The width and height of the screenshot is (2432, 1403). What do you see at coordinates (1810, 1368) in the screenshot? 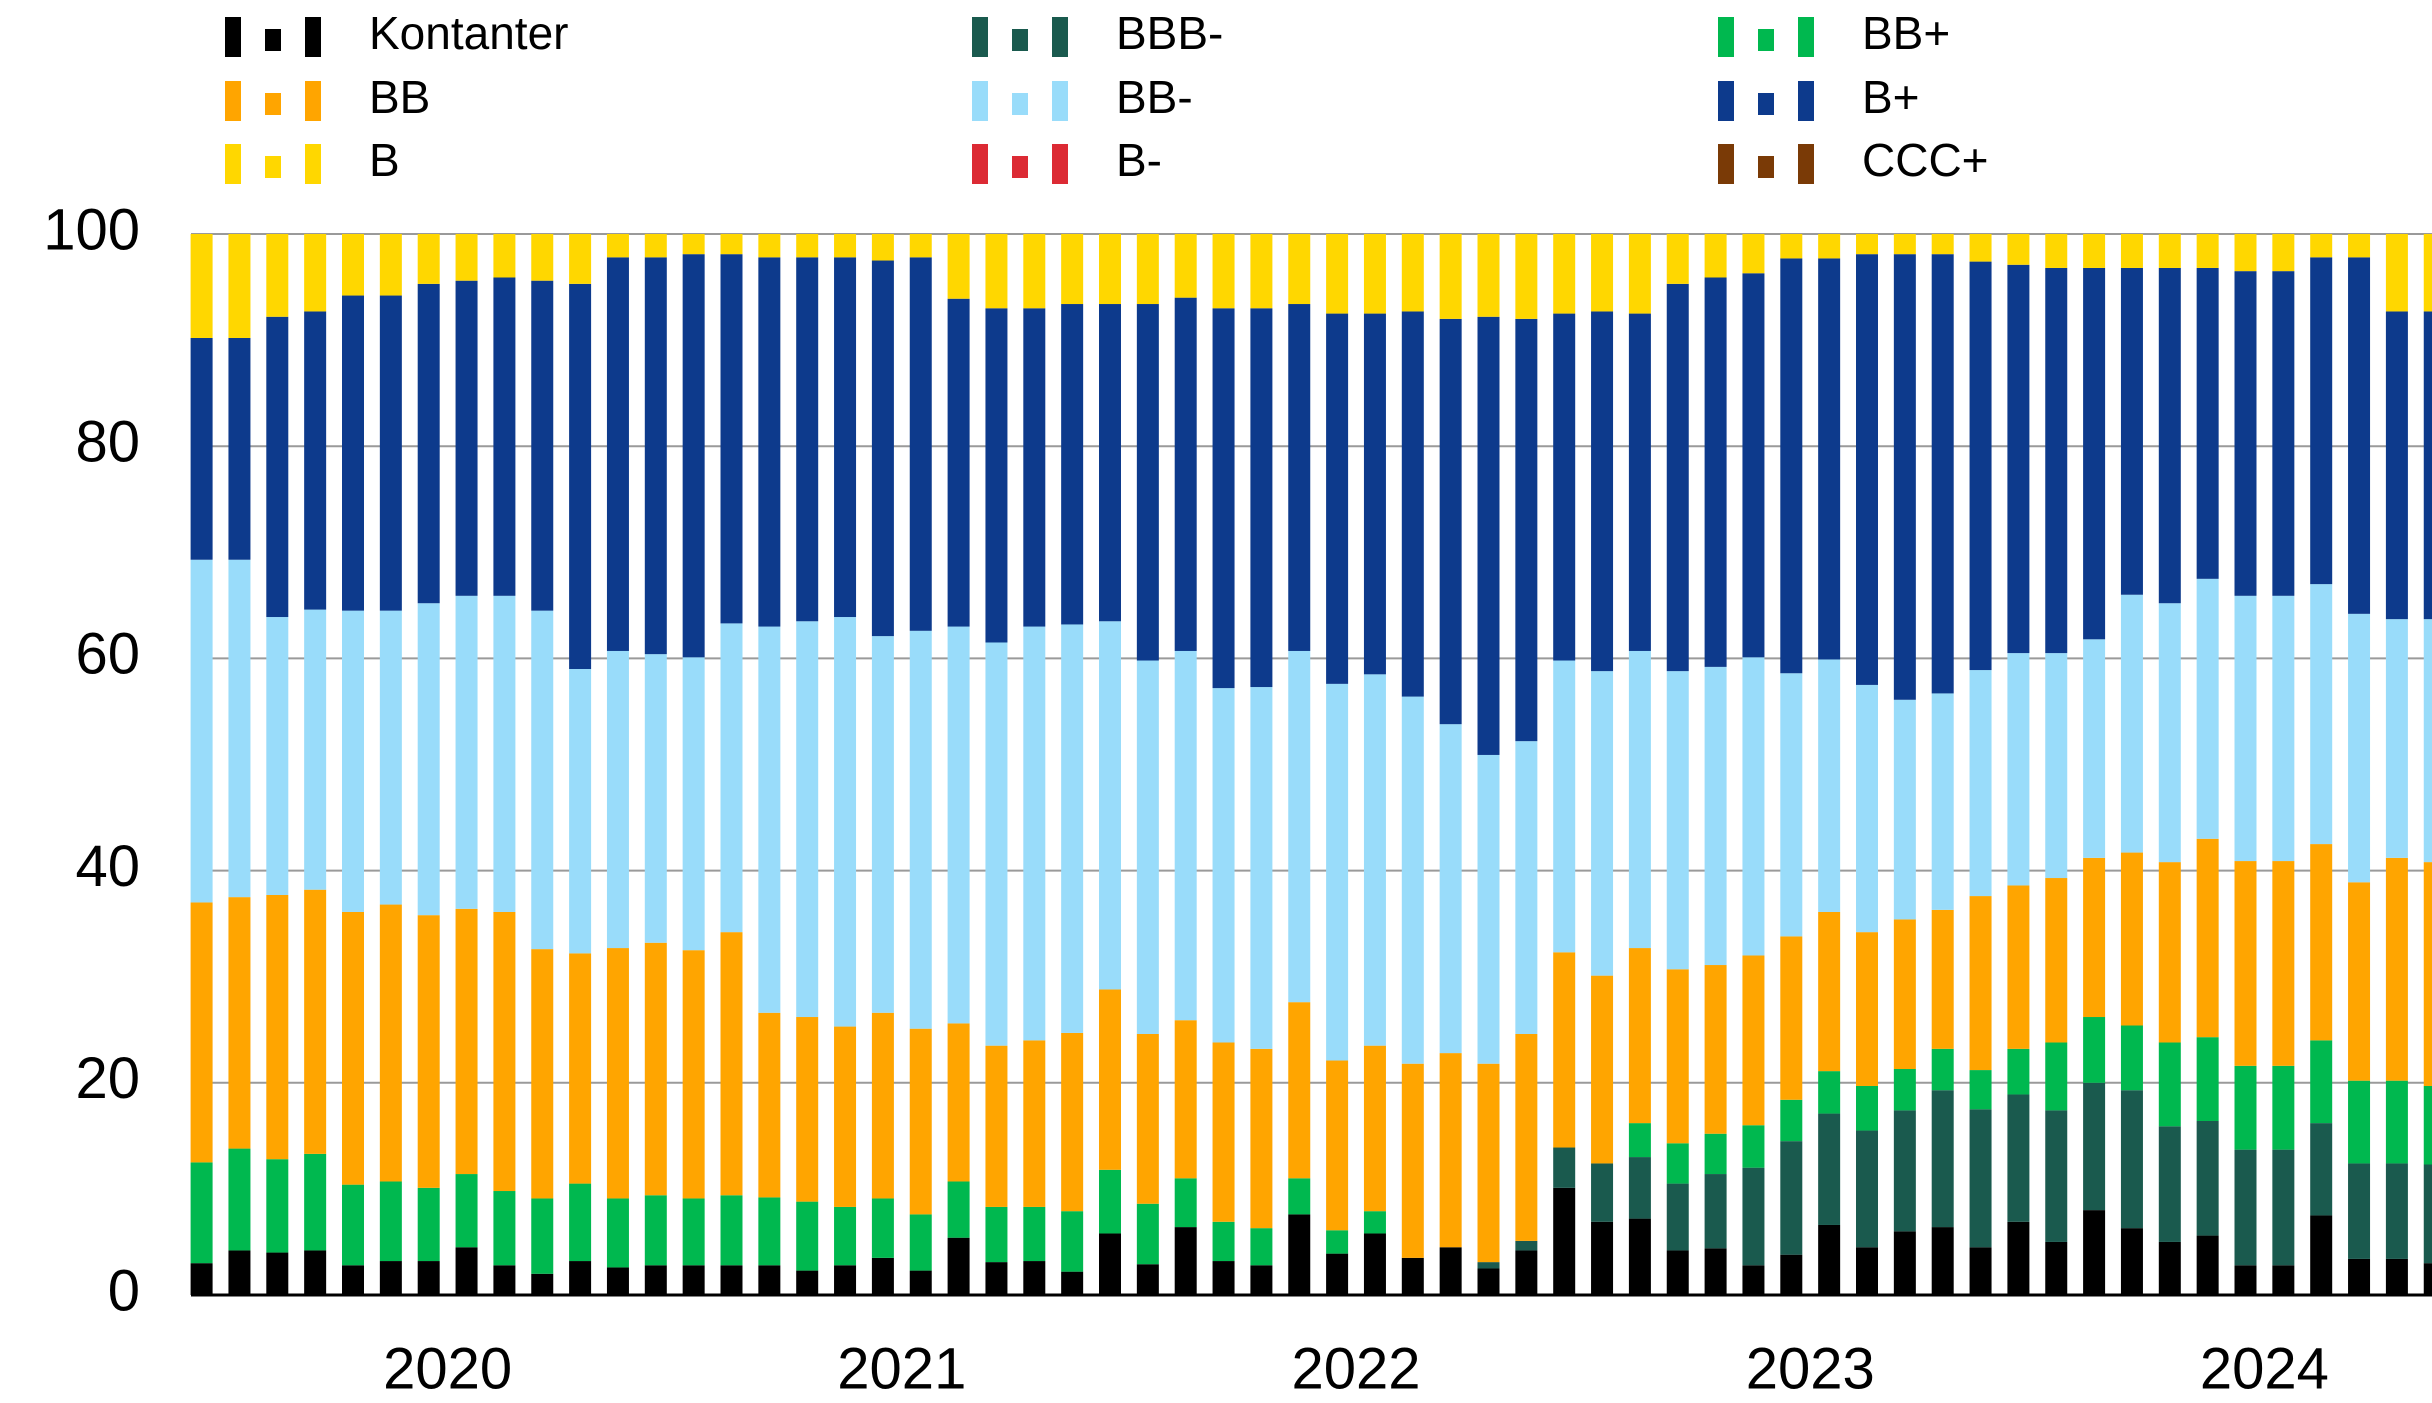
I see `x-tick-label: 2023` at bounding box center [1810, 1368].